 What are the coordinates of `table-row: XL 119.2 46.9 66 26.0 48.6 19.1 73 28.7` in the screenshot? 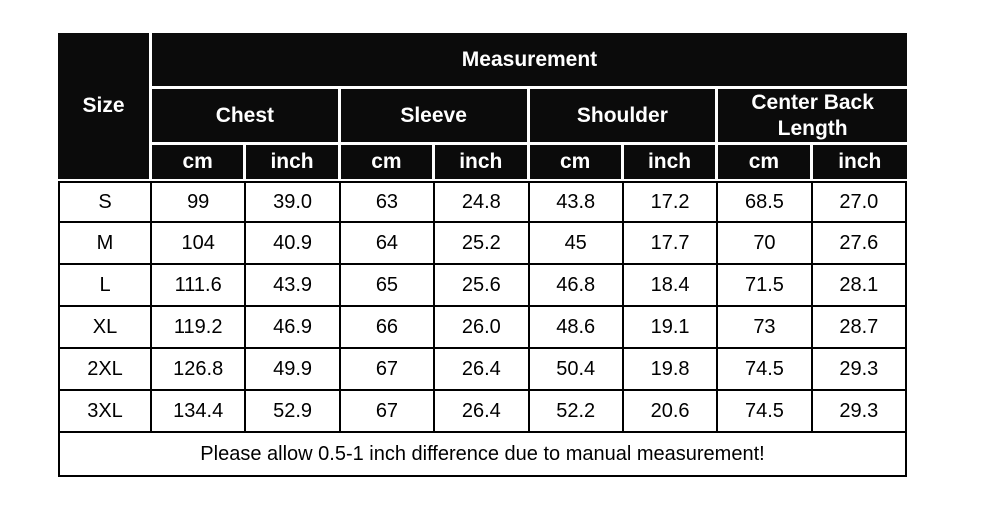 It's located at (482, 328).